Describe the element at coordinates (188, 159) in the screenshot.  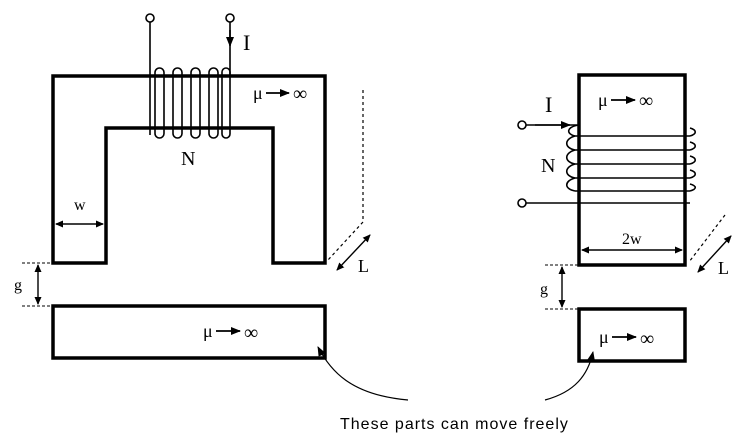
I see `left-turns-label: N` at that location.